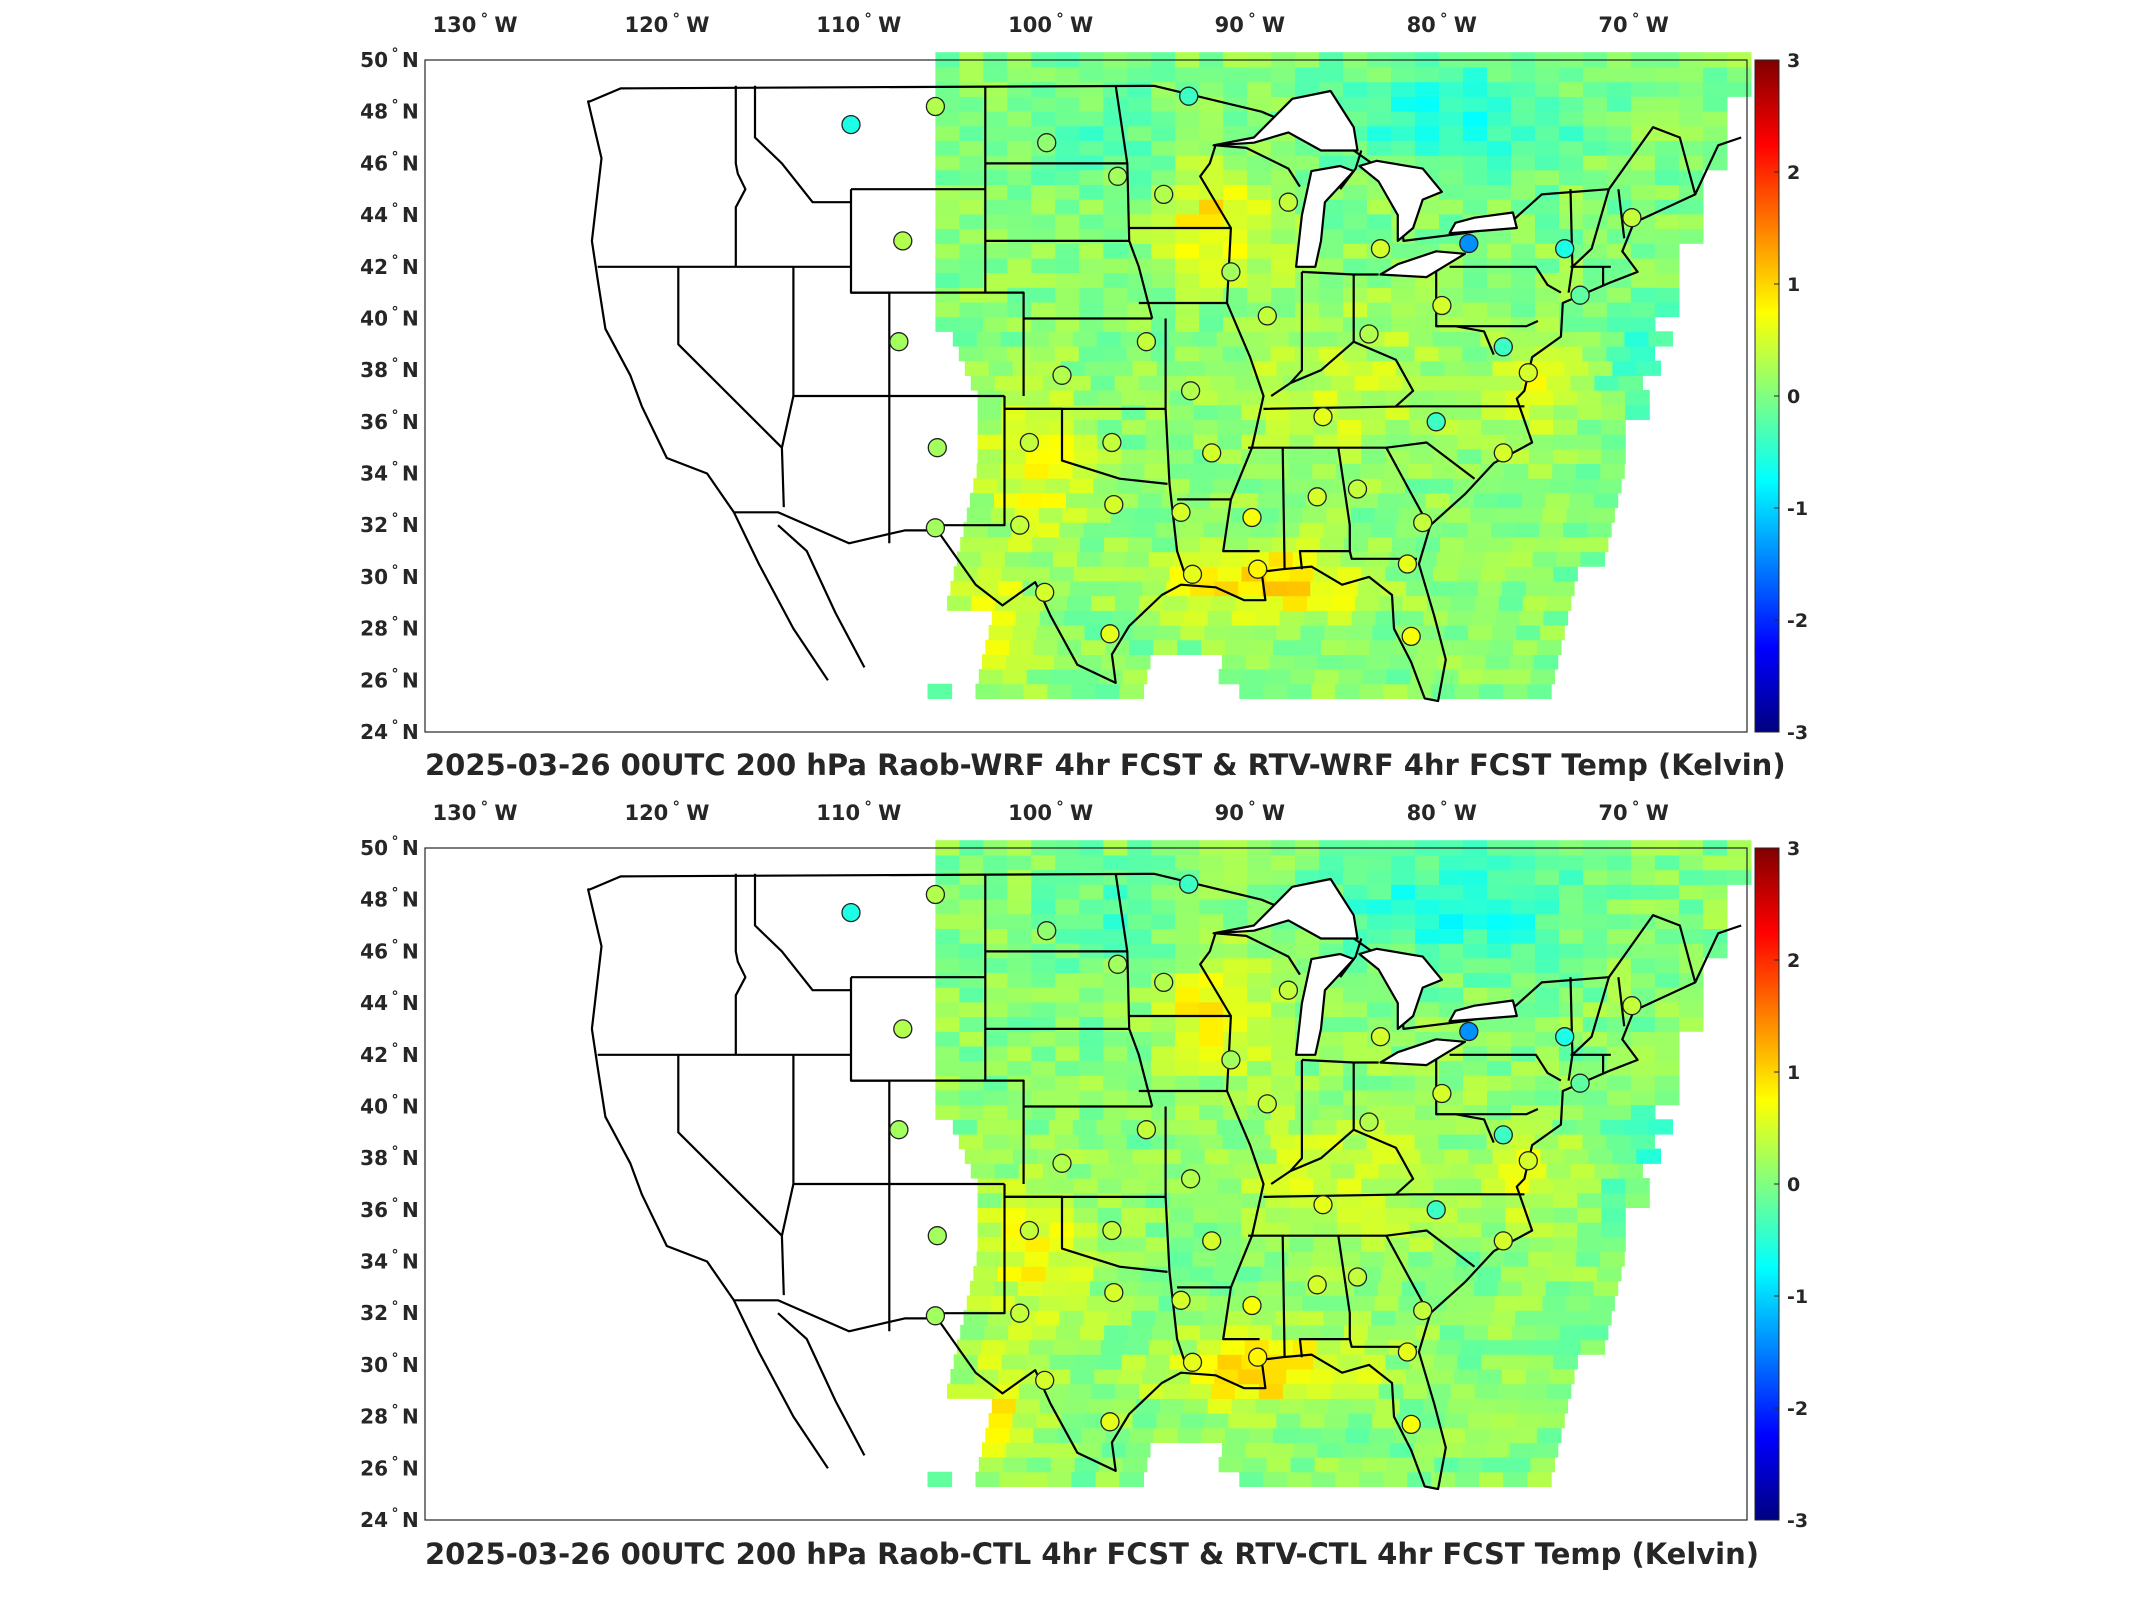 Image resolution: width=2133 pixels, height=1600 pixels. I want to click on lon-direction-label: W, so click(1273, 813).